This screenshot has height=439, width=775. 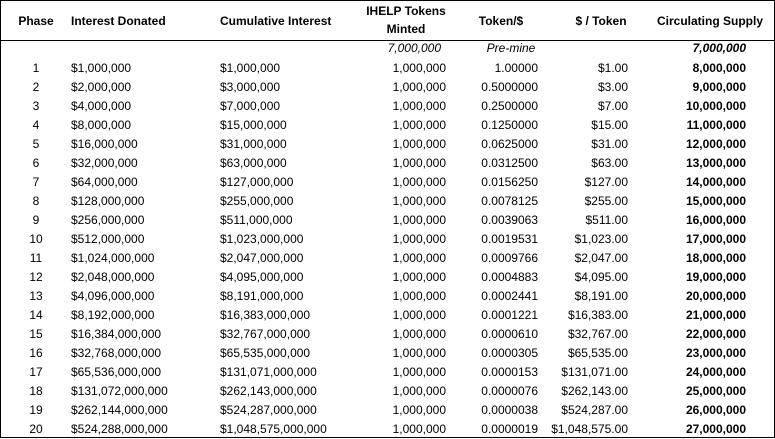 What do you see at coordinates (511, 48) in the screenshot?
I see `premine-label: Pre-mine` at bounding box center [511, 48].